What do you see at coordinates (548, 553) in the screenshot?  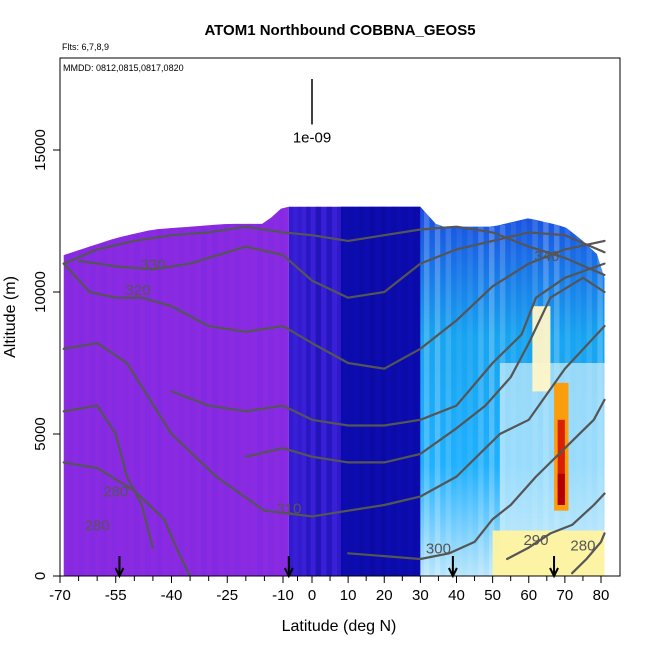 I see `heatmap-feature-near-surface-yellow` at bounding box center [548, 553].